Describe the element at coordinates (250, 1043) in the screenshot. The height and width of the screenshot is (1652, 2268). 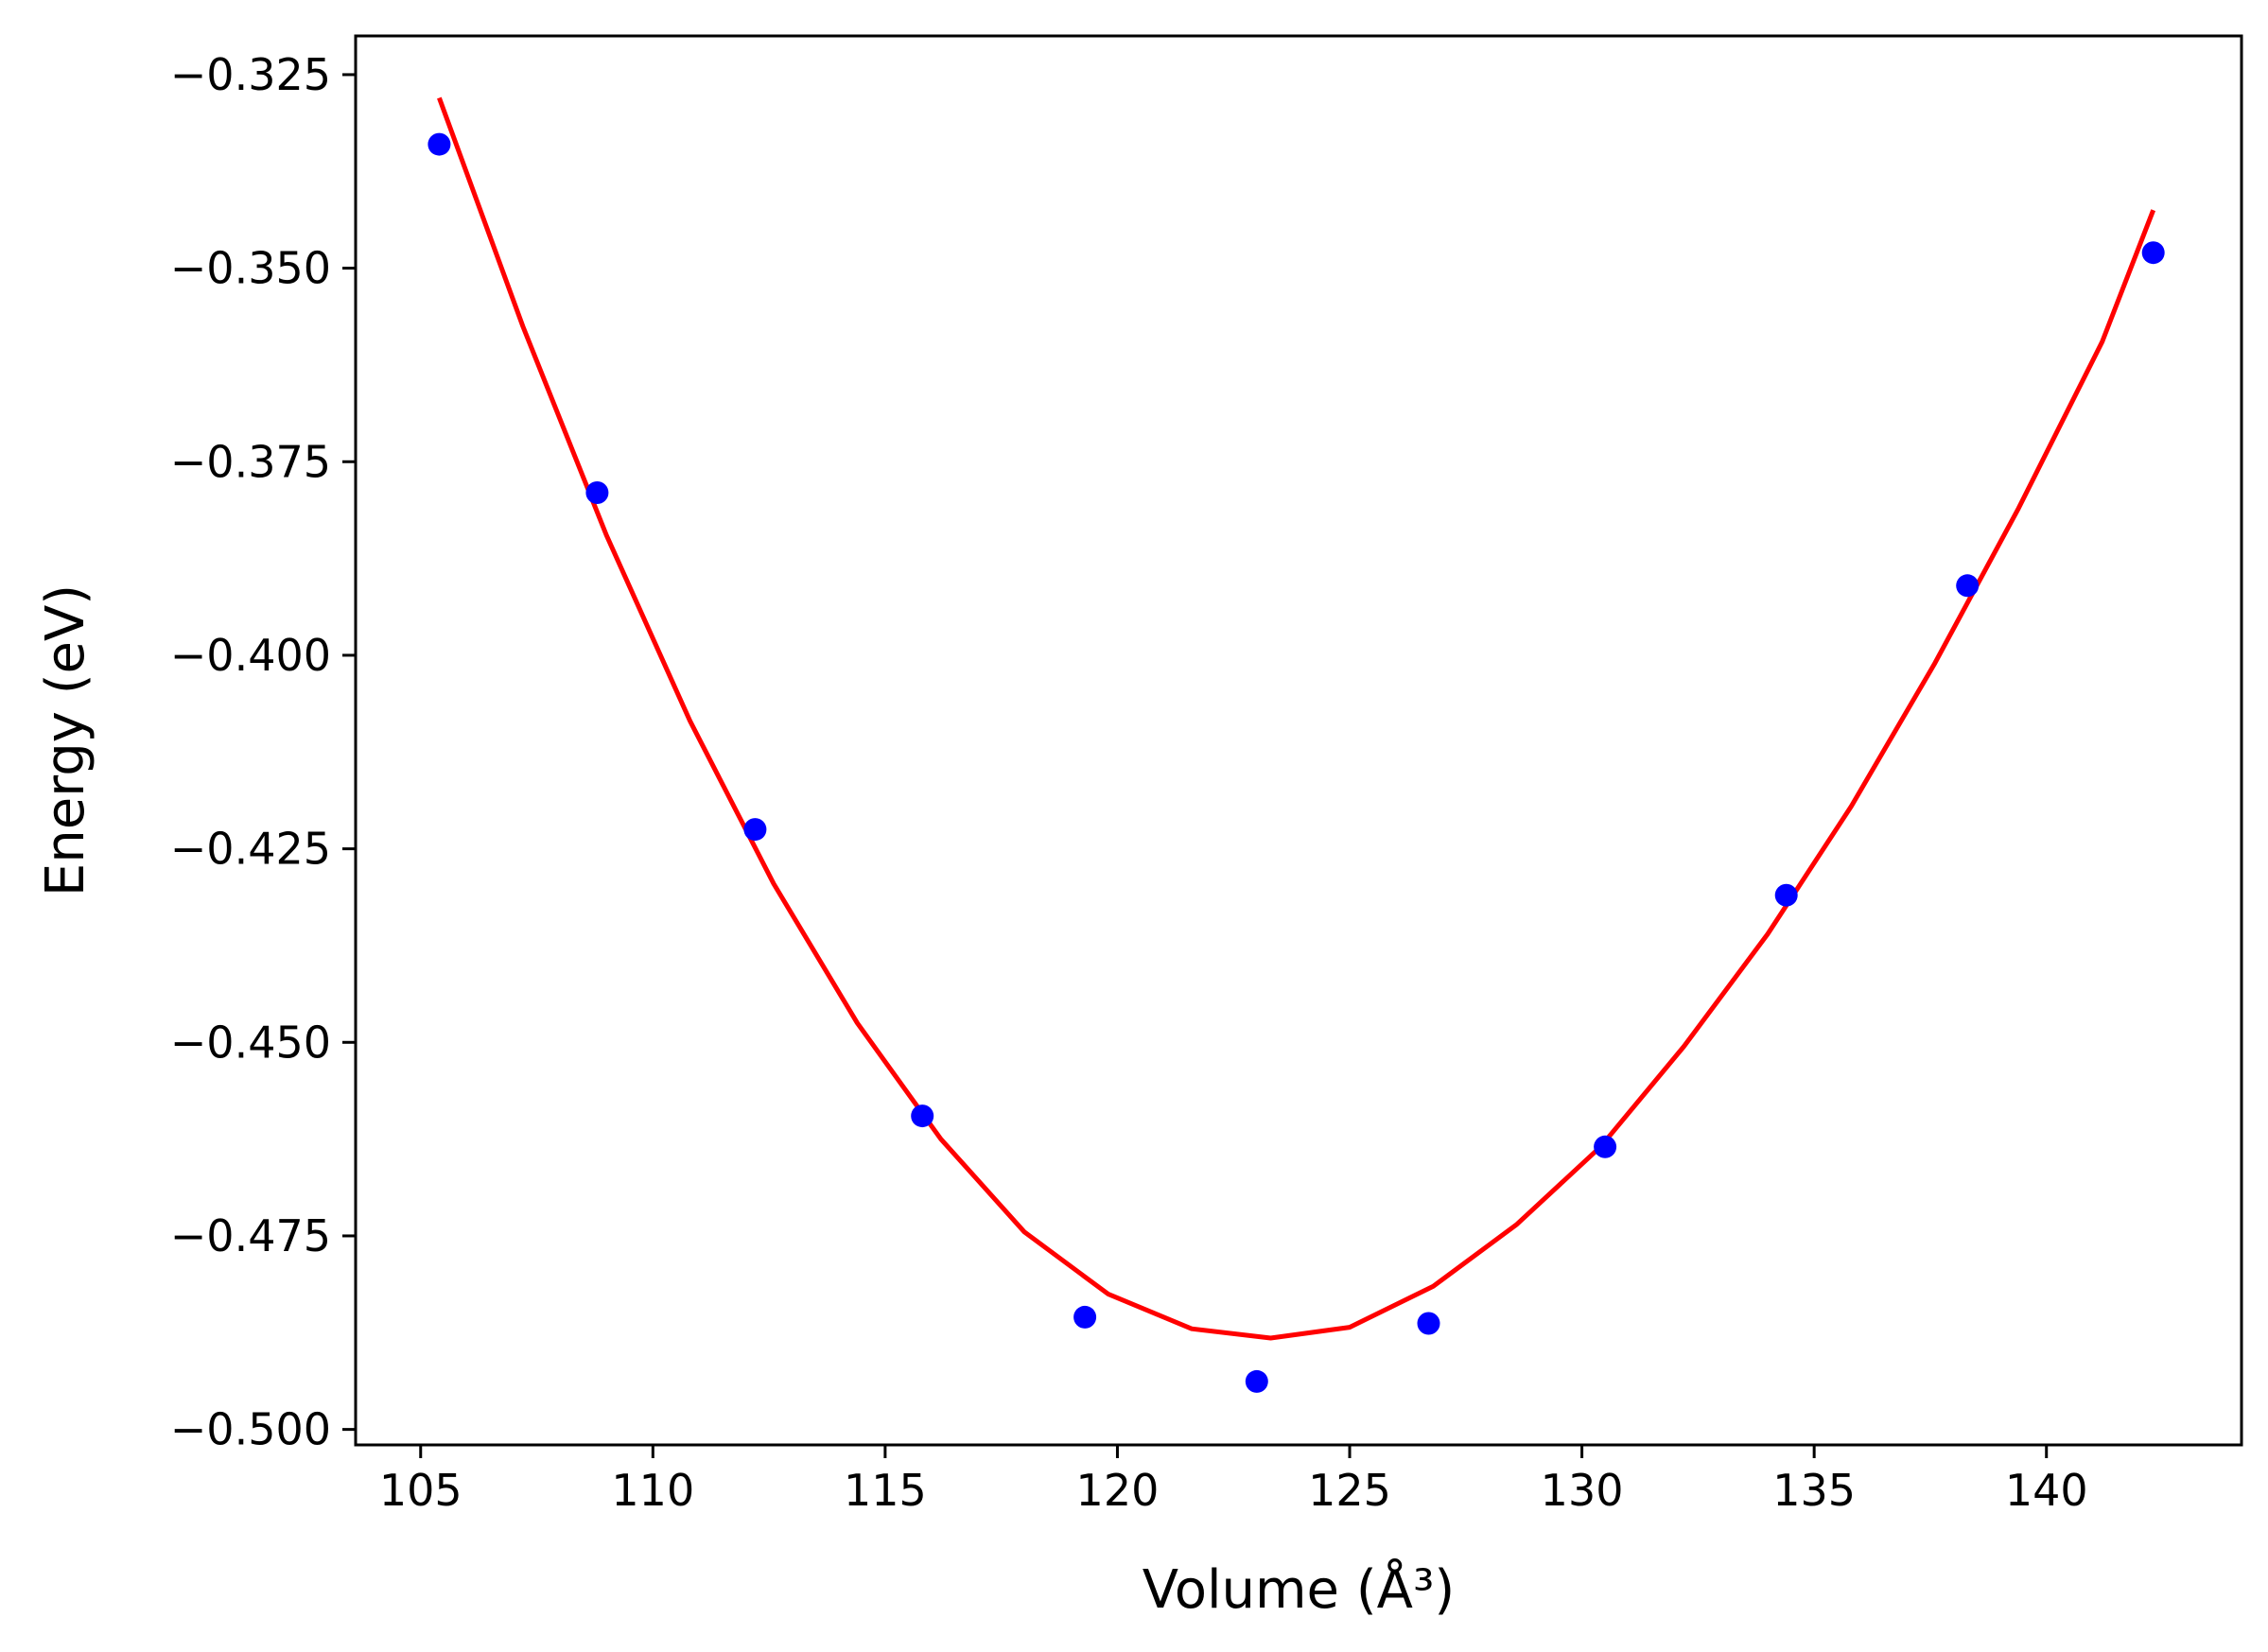
I see `y-tick-label: −0.450` at that location.